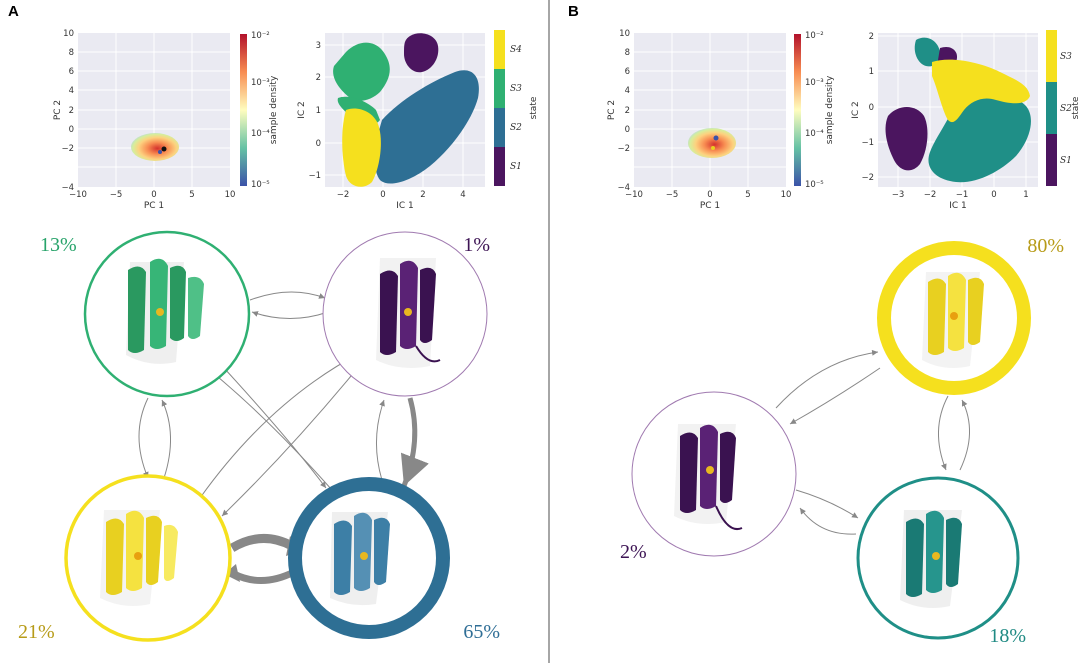  I want to click on tica-xtick: 4, so click(462, 195).